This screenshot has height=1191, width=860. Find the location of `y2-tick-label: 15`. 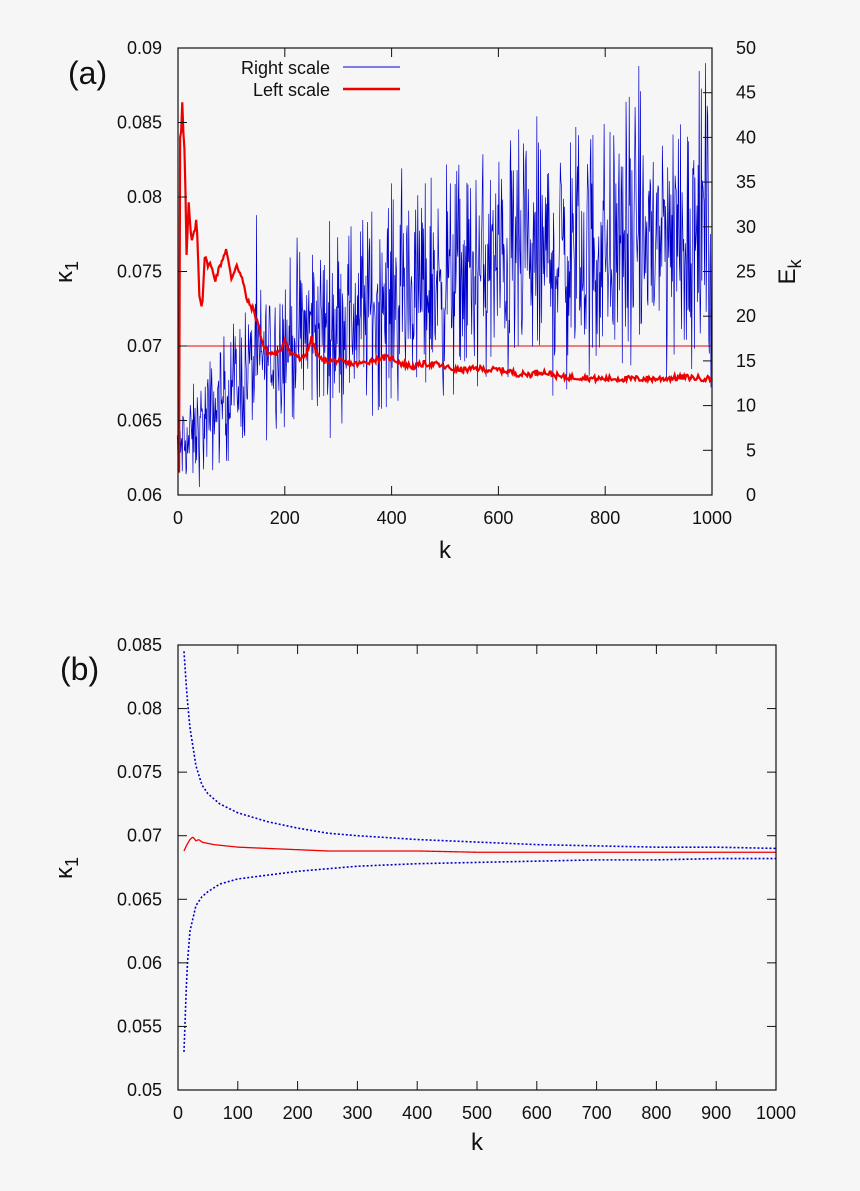

y2-tick-label: 15 is located at coordinates (746, 361).